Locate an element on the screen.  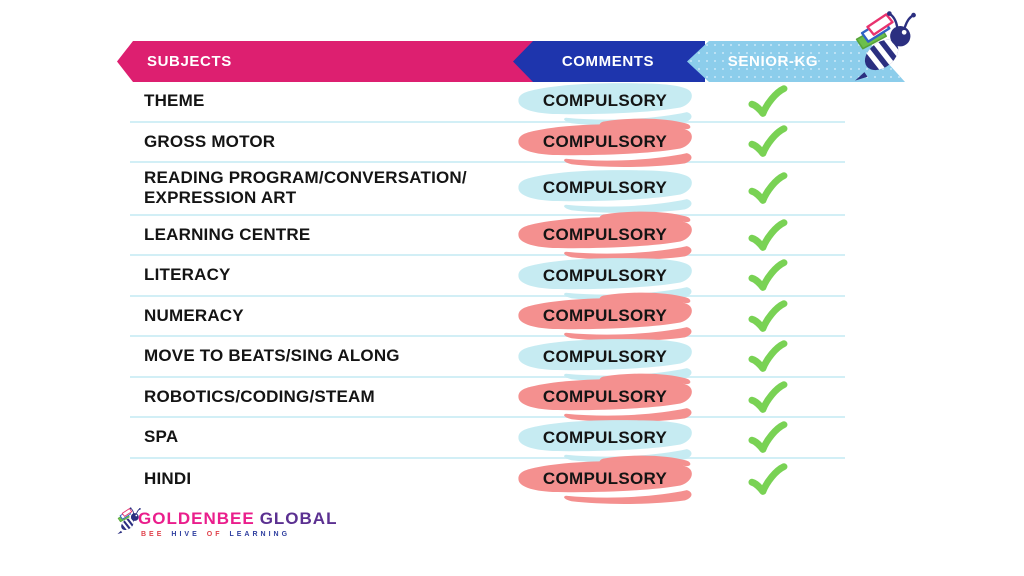
subject-cell: ROBOTICS/CODING/STEAM is located at coordinates (325, 397).